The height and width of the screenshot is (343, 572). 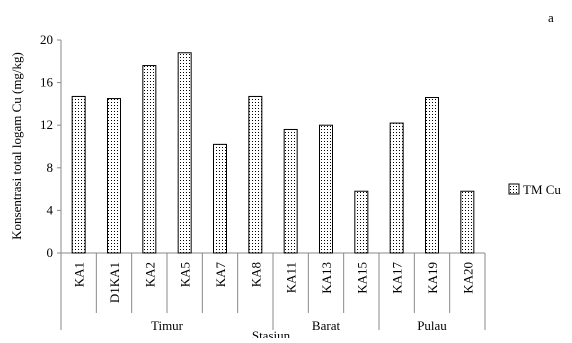 What do you see at coordinates (271, 333) in the screenshot?
I see `x-axis-title: Stasiun` at bounding box center [271, 333].